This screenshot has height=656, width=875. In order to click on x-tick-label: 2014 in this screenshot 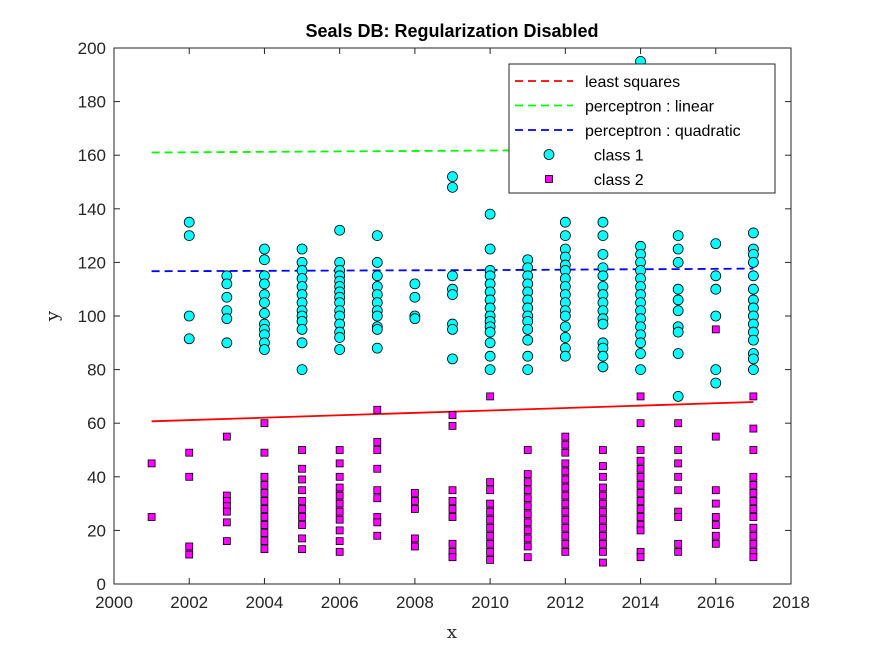, I will do `click(641, 602)`.